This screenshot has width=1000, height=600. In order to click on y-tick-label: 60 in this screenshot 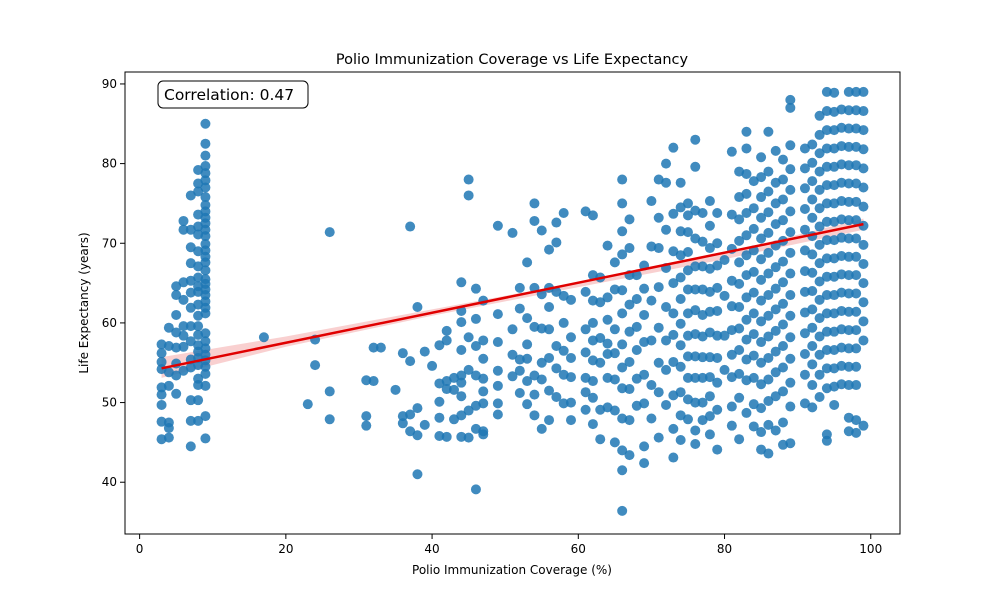, I will do `click(109, 323)`.